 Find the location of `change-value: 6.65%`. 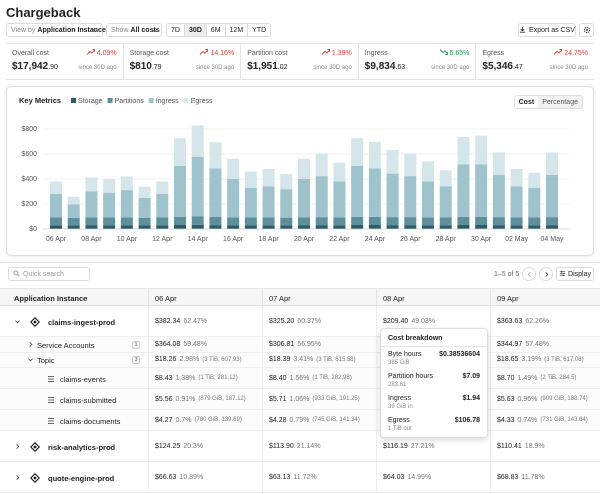

change-value: 6.65% is located at coordinates (459, 53).